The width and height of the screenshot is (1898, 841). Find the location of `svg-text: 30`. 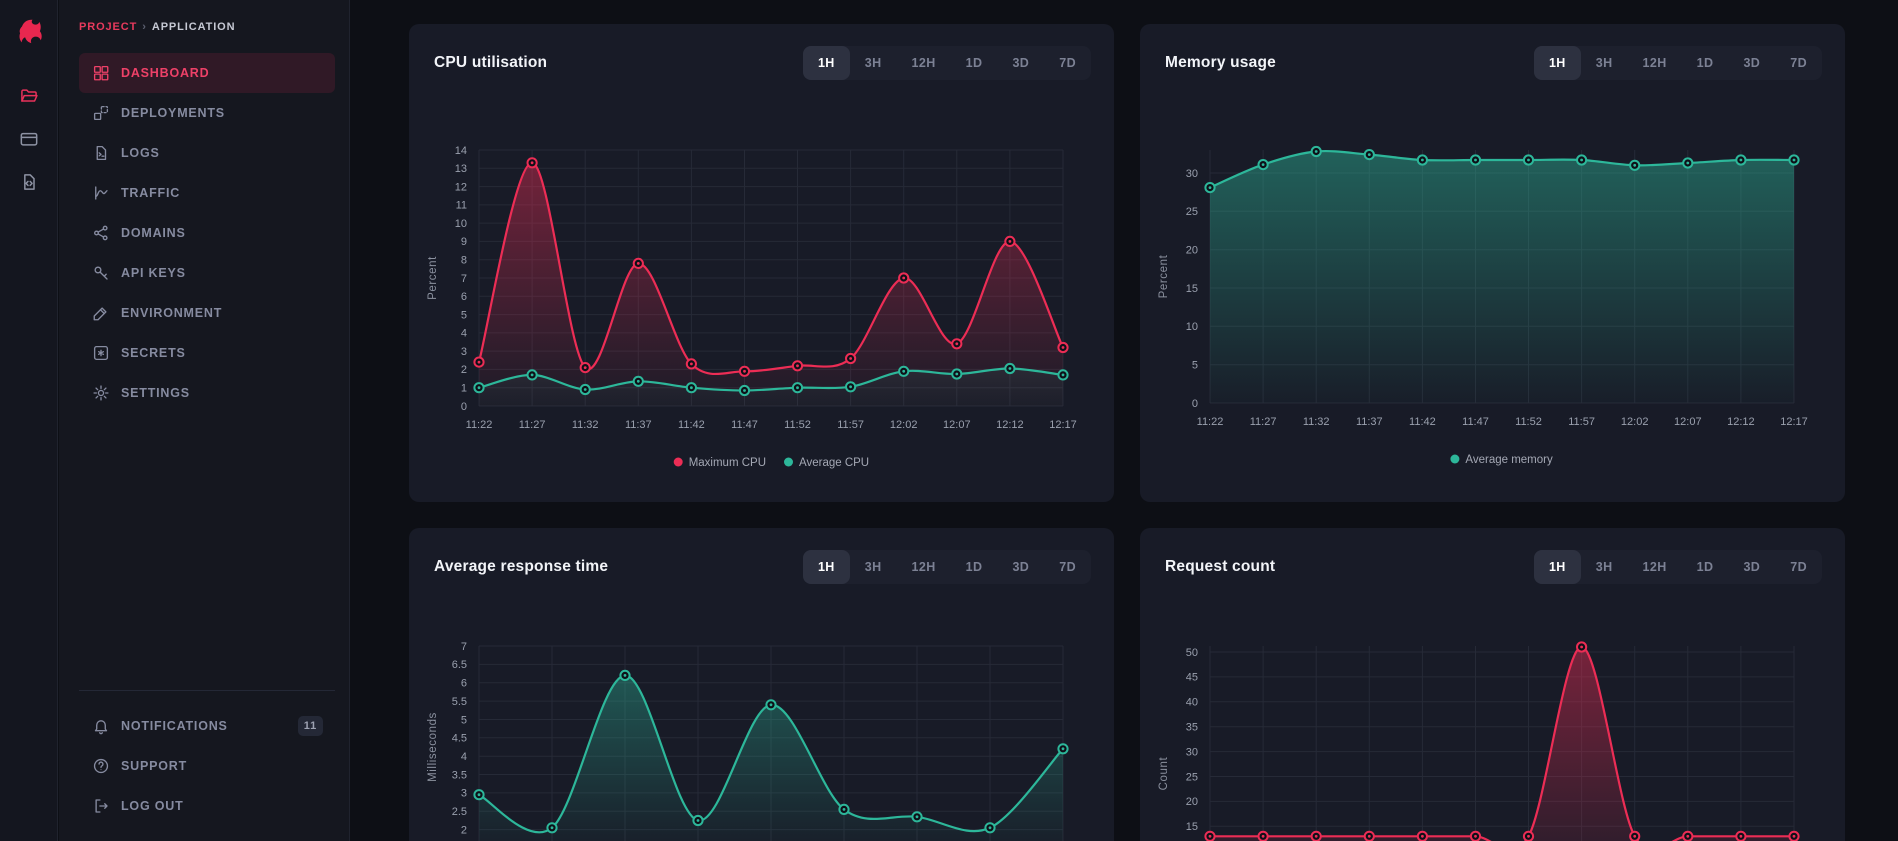

svg-text: 30 is located at coordinates (1192, 174).